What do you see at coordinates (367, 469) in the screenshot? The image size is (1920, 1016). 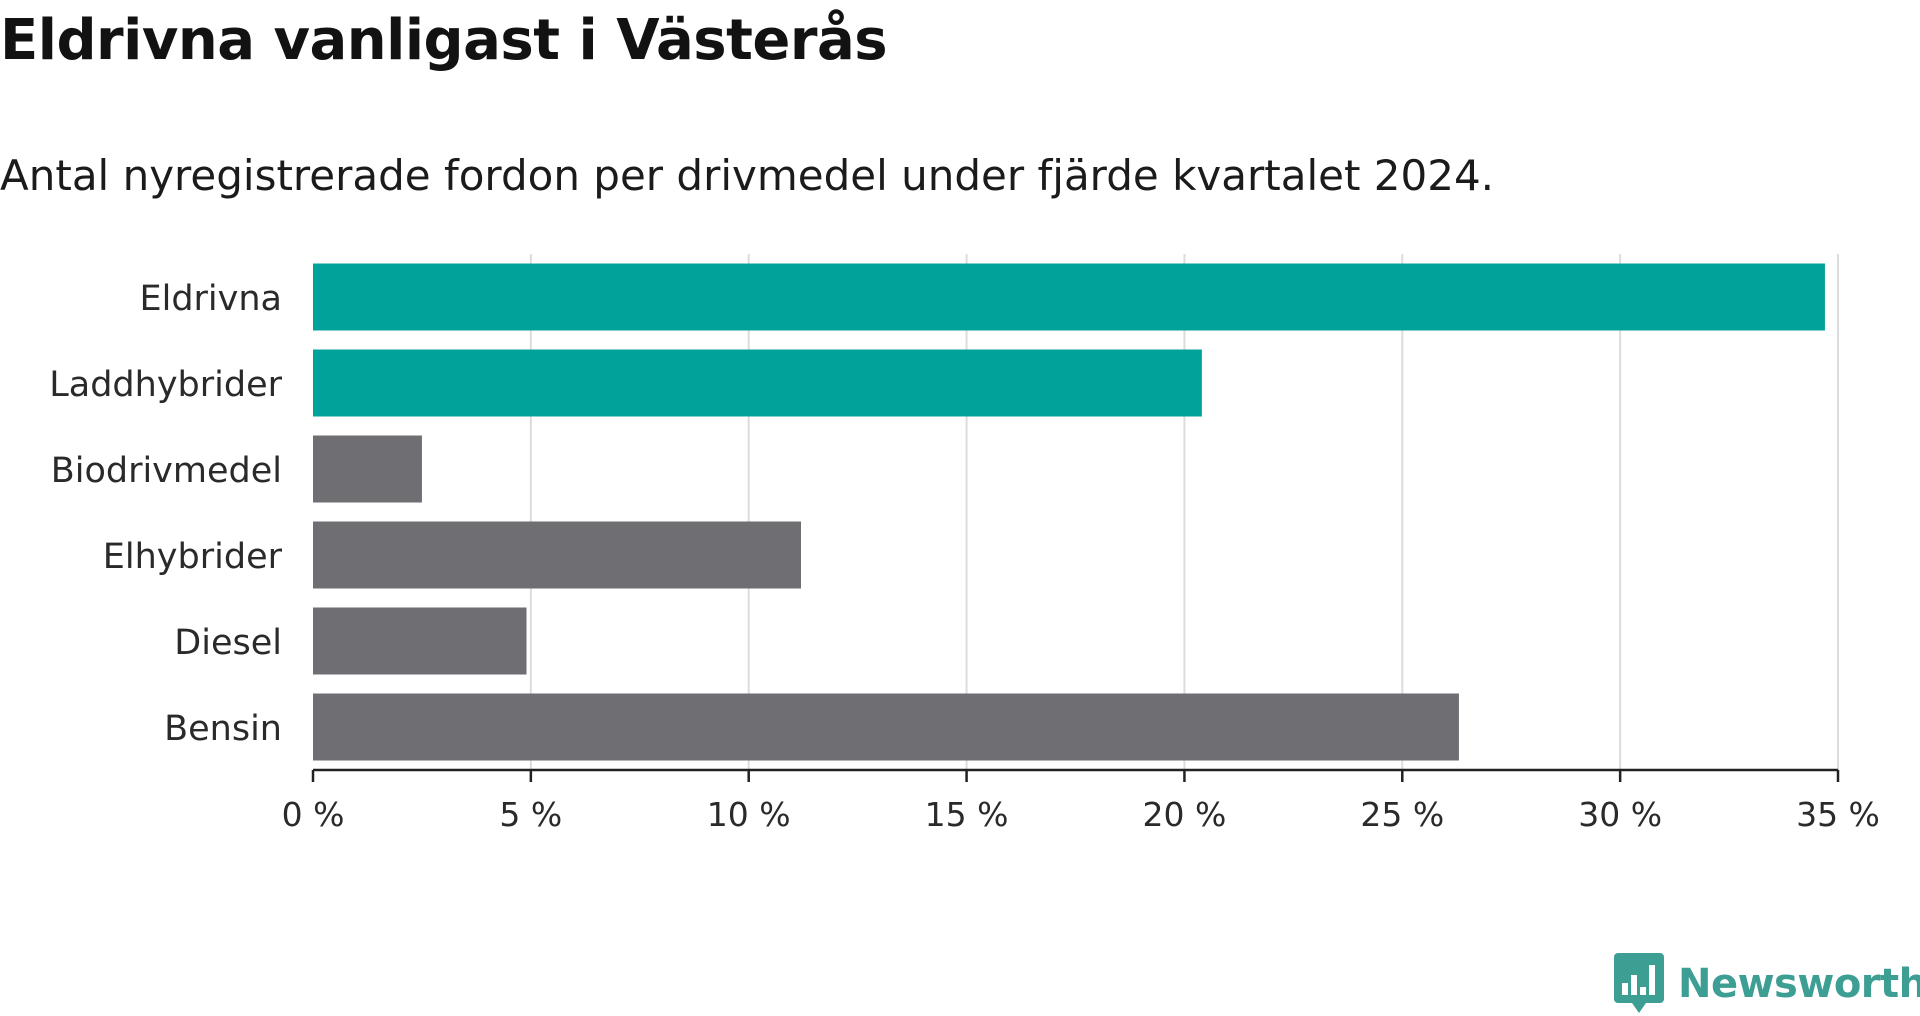 I see `bar-biodrivmedel` at bounding box center [367, 469].